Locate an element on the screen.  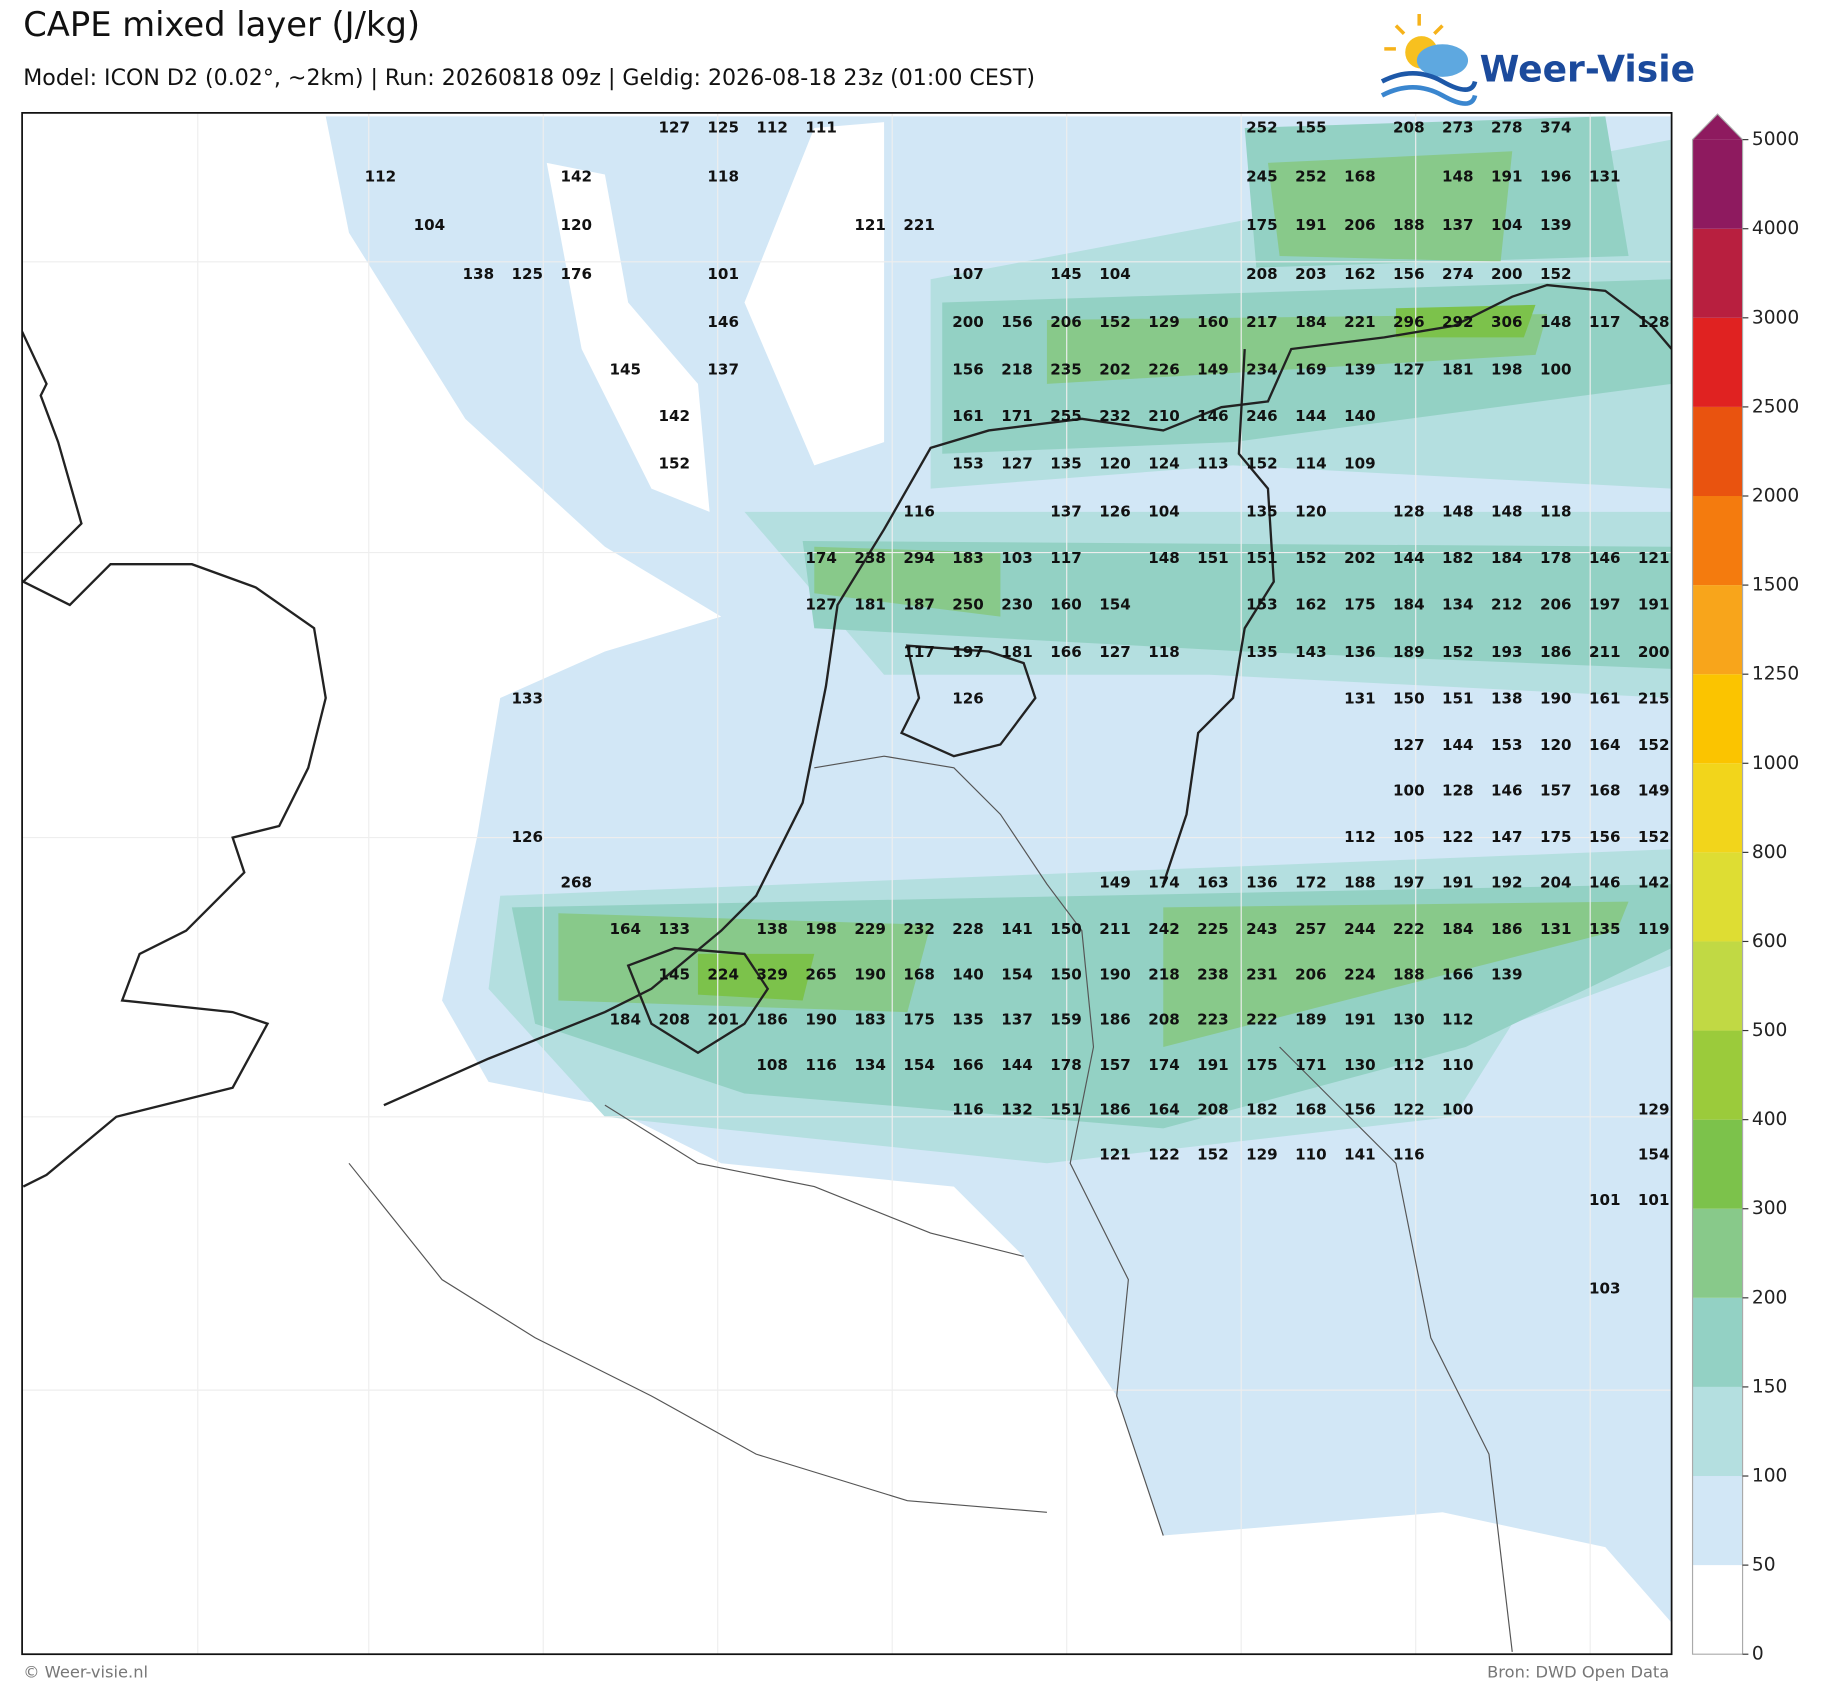
value-label: 108 is located at coordinates (772, 1065).